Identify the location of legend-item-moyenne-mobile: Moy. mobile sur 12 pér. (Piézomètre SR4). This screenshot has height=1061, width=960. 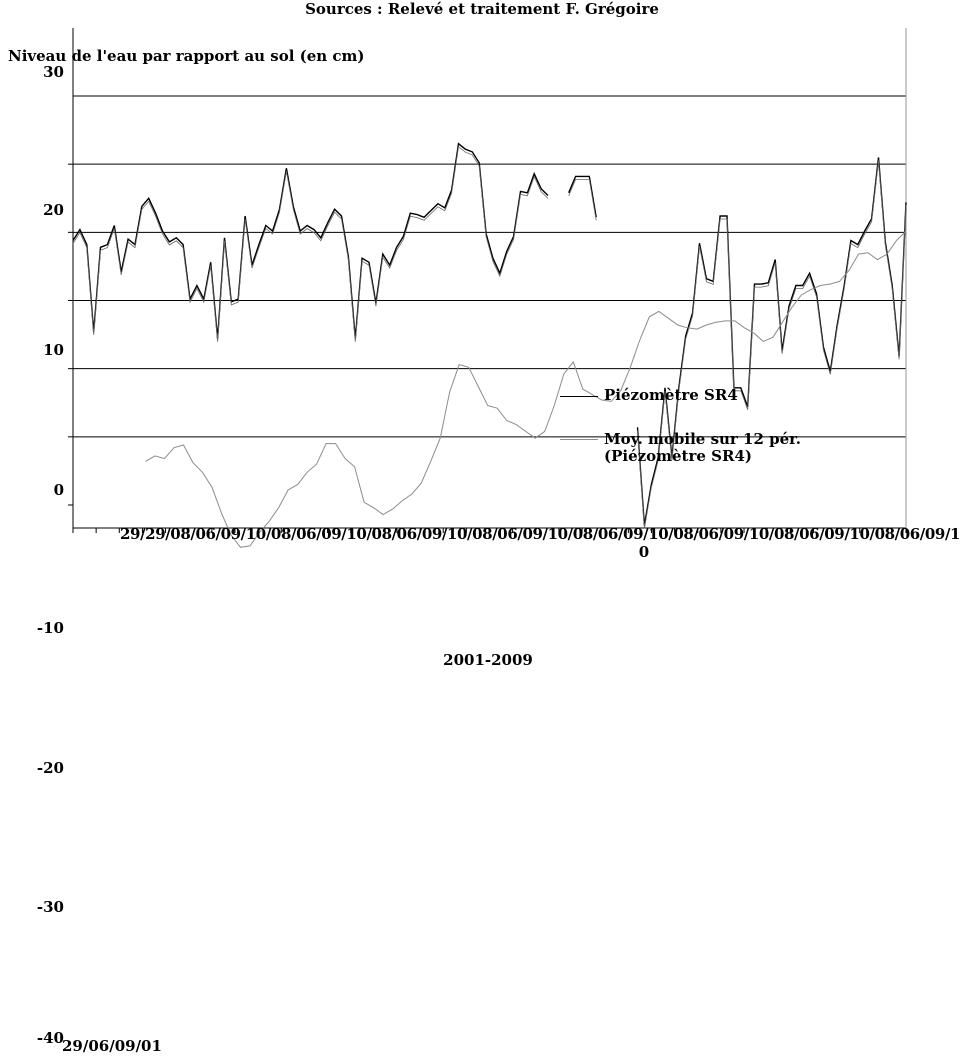
(730, 448).